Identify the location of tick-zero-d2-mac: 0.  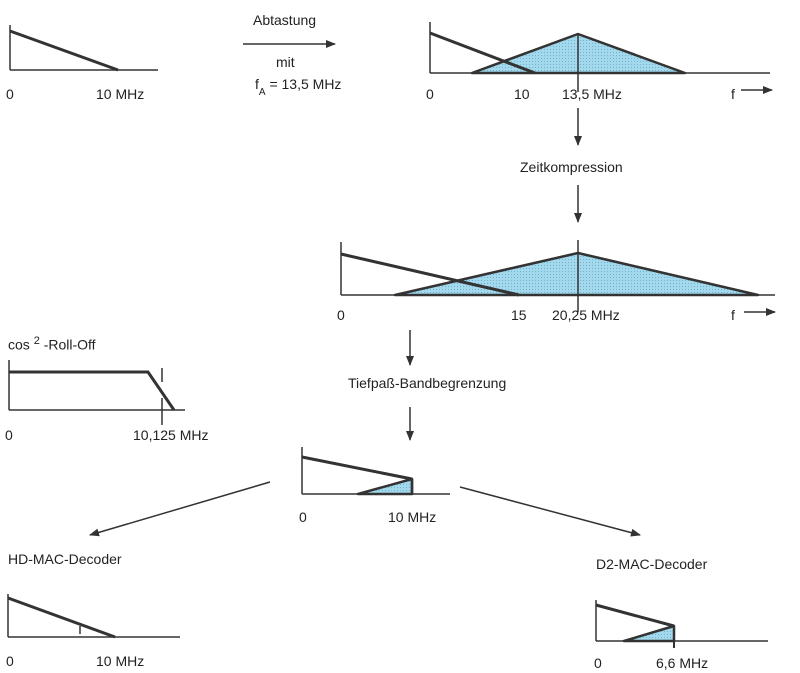
(598, 663).